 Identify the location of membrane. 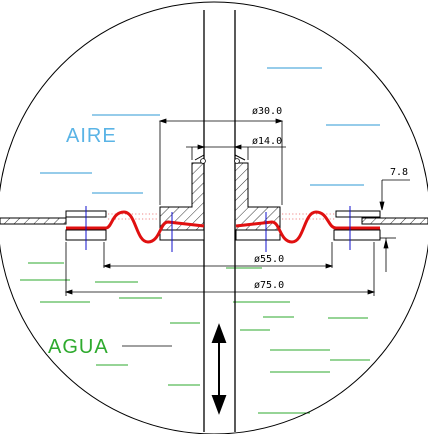
(223, 227).